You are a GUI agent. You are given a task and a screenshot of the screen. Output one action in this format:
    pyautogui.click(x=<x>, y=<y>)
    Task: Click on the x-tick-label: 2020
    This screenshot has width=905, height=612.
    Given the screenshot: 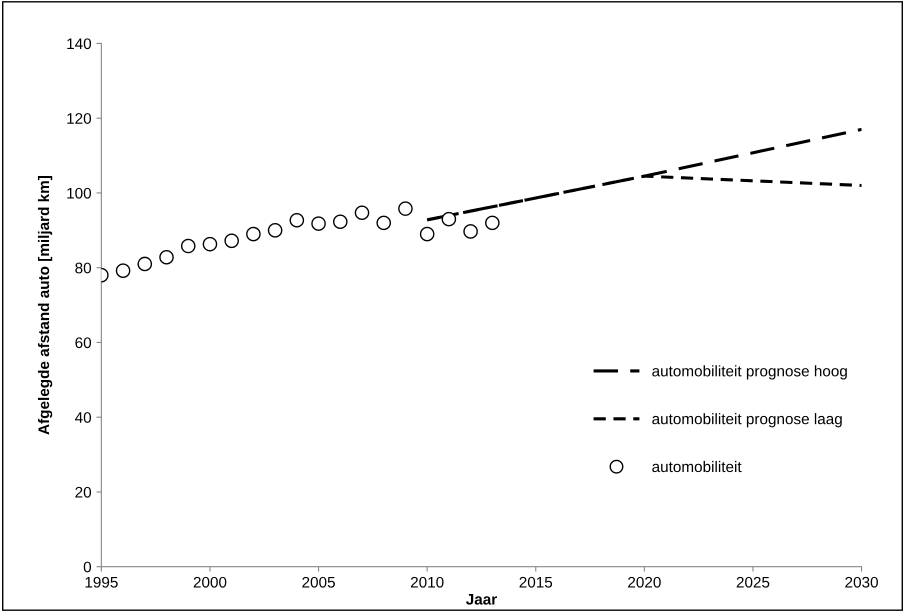 What is the action you would take?
    pyautogui.click(x=644, y=582)
    